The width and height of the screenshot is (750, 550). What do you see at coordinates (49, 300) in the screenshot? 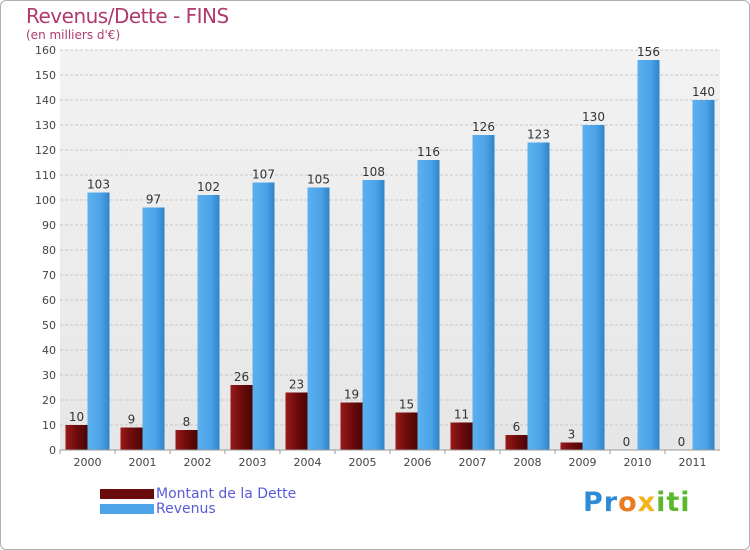
I see `y-tick-label: 60` at bounding box center [49, 300].